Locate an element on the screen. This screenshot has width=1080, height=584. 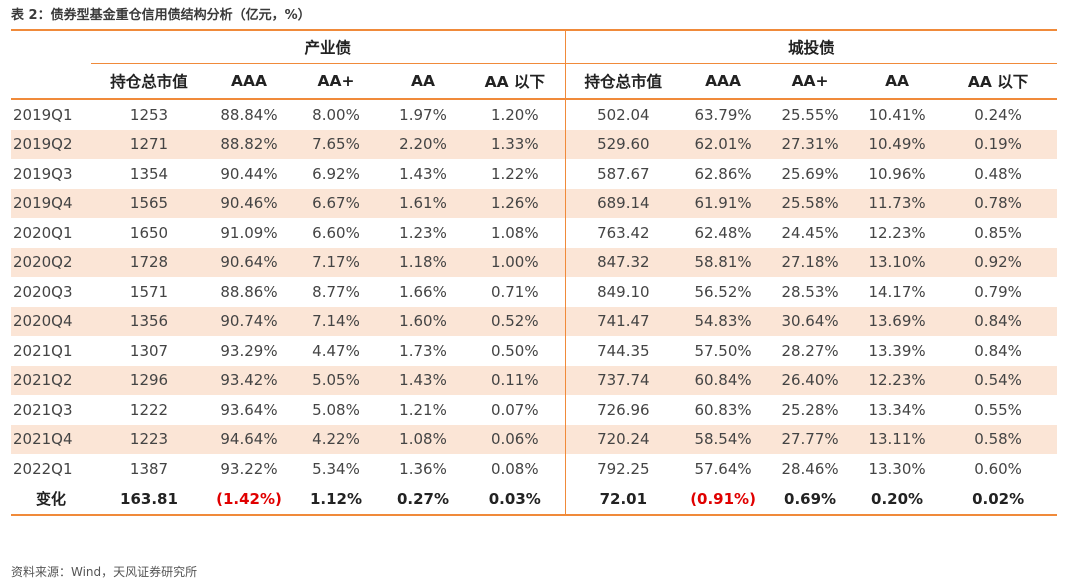
table-cell: 1253 is located at coordinates (149, 114).